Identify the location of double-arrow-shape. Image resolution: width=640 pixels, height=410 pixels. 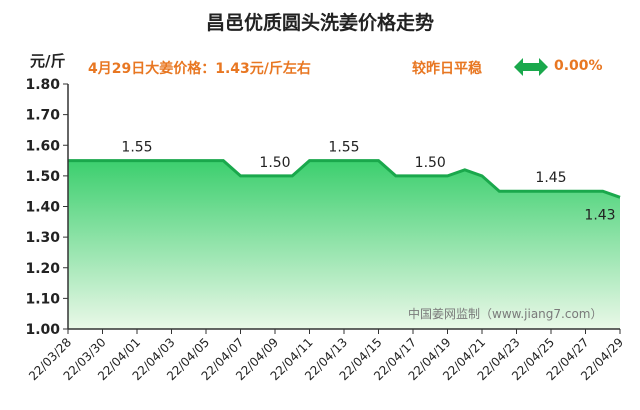
(531, 67).